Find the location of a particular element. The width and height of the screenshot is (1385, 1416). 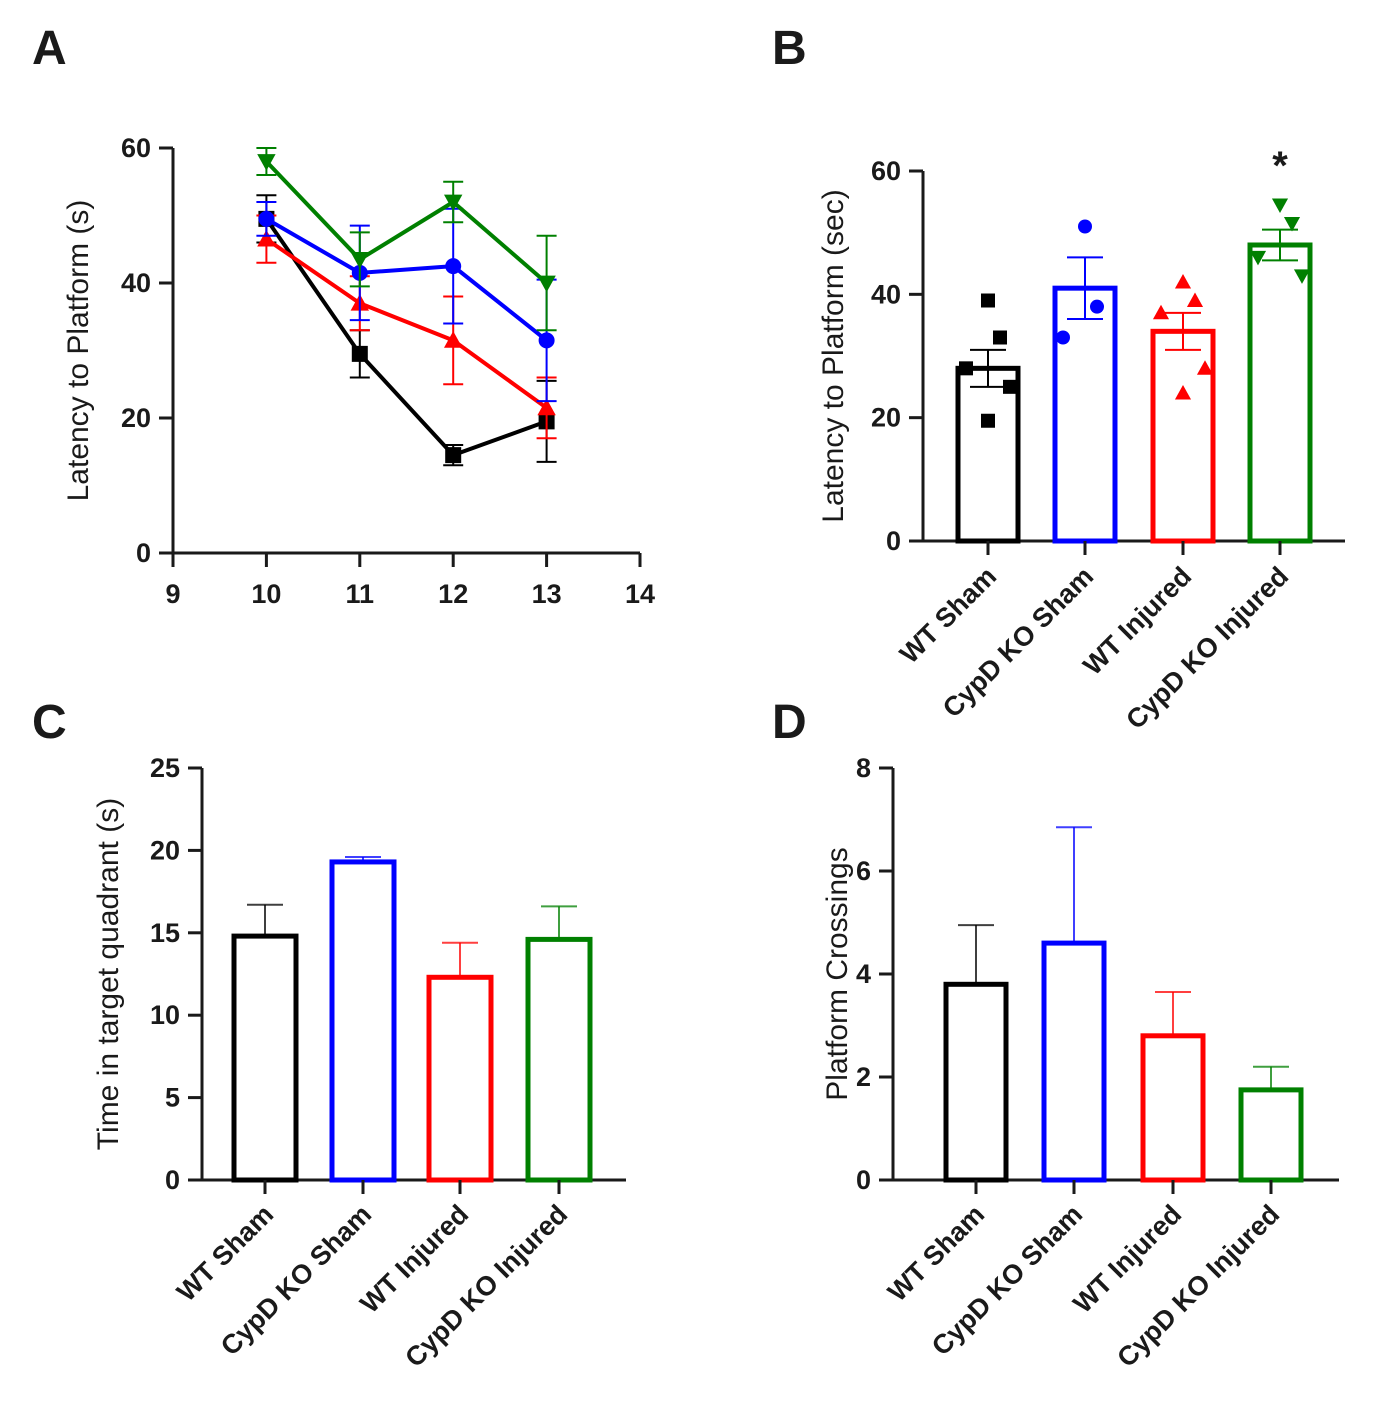

x-tick-label: 9 is located at coordinates (172, 594).